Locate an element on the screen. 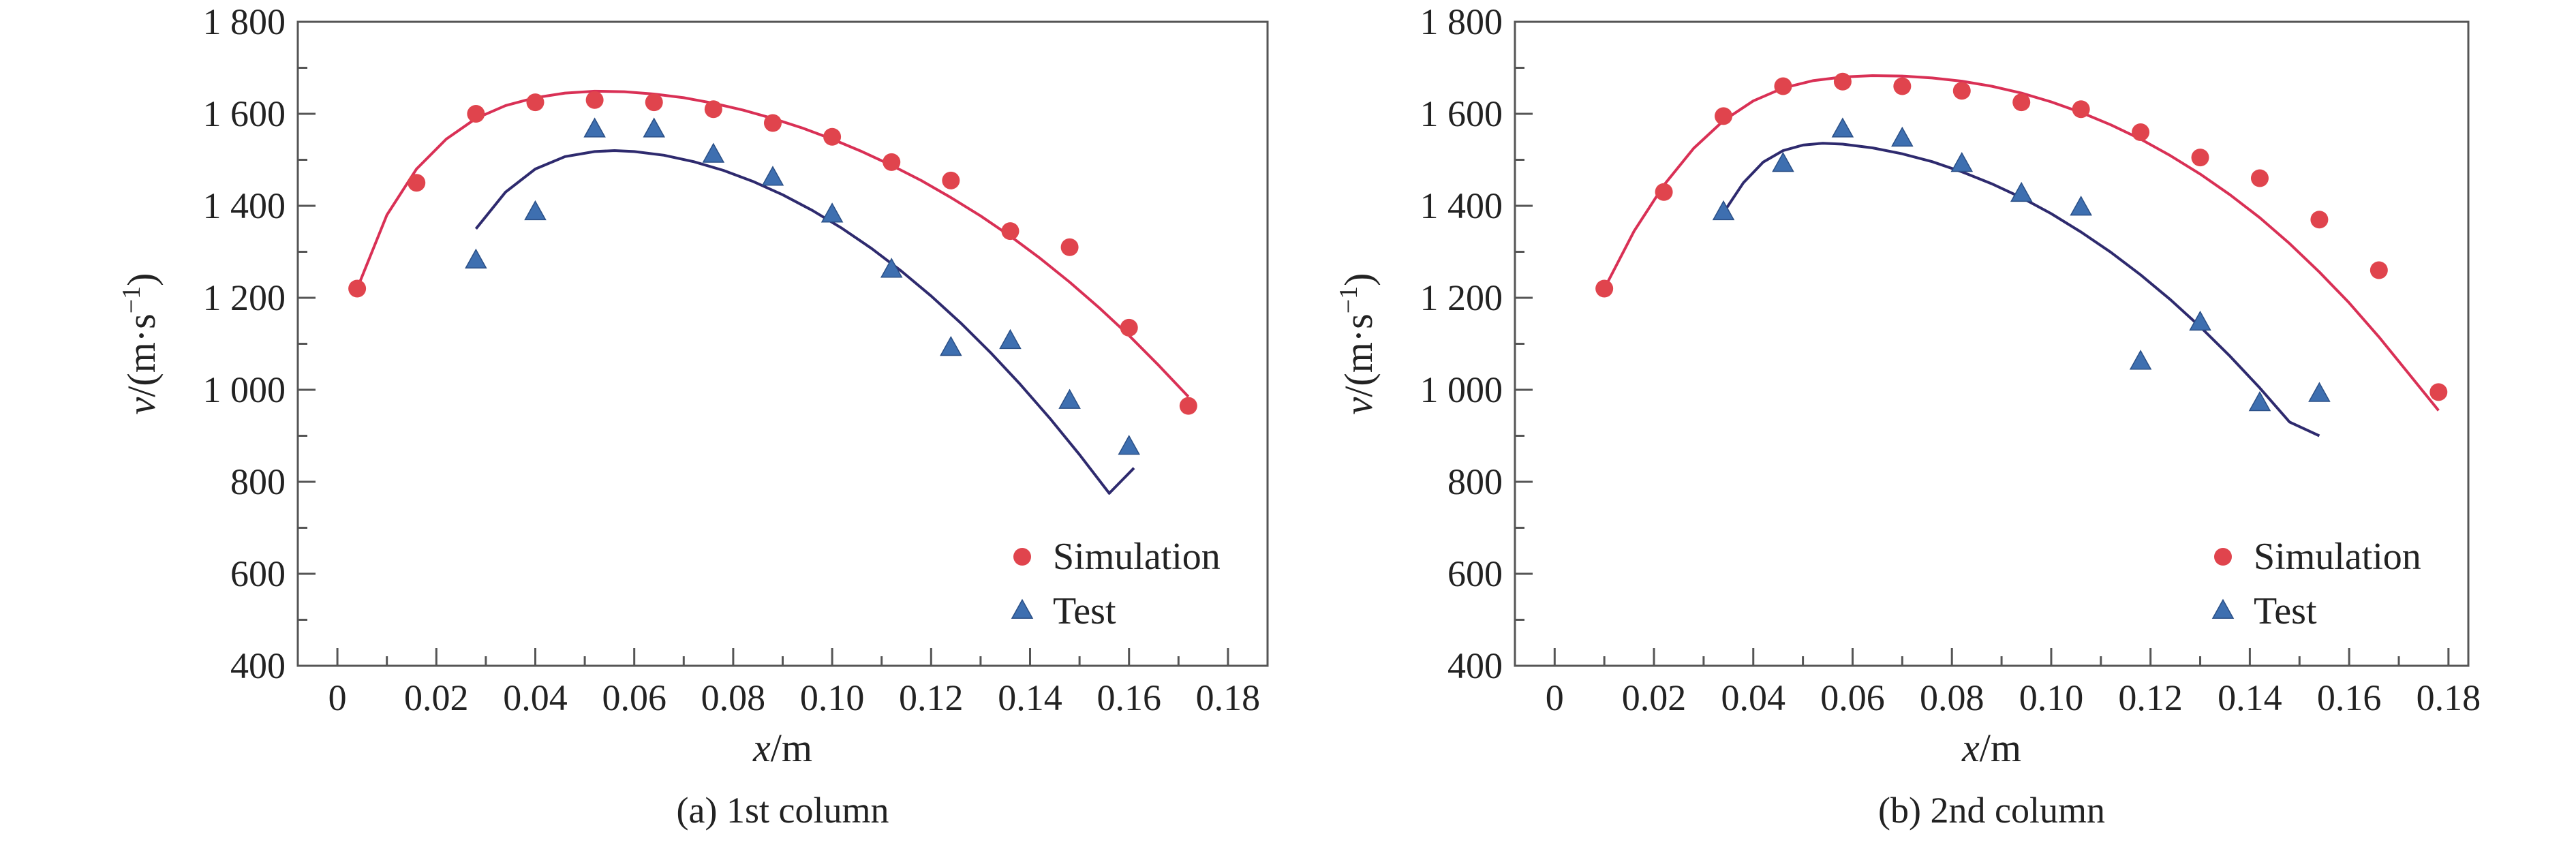 Image resolution: width=2576 pixels, height=845 pixels. x-tick-label: 0.16 is located at coordinates (2349, 697).